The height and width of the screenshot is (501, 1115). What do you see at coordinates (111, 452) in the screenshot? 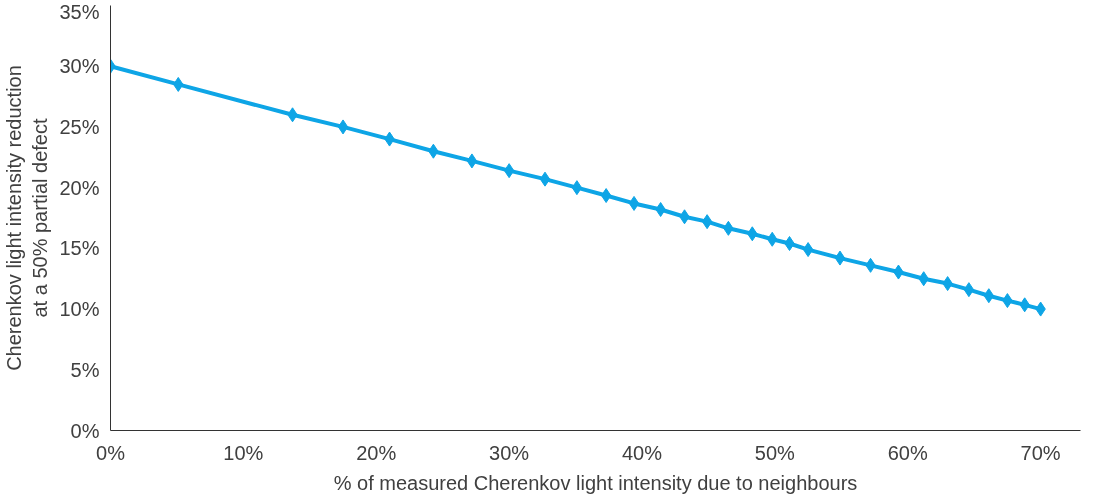
I see `x-tick-label: 0%` at bounding box center [111, 452].